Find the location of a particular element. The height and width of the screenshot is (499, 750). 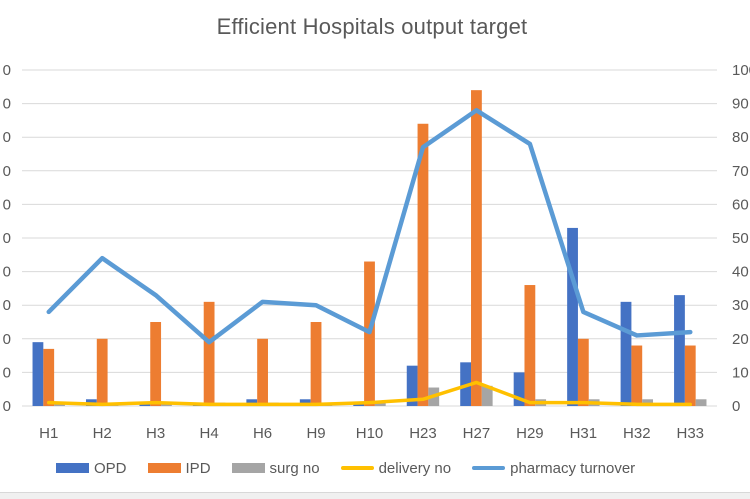

right-axis-tick: 70 is located at coordinates (740, 171).